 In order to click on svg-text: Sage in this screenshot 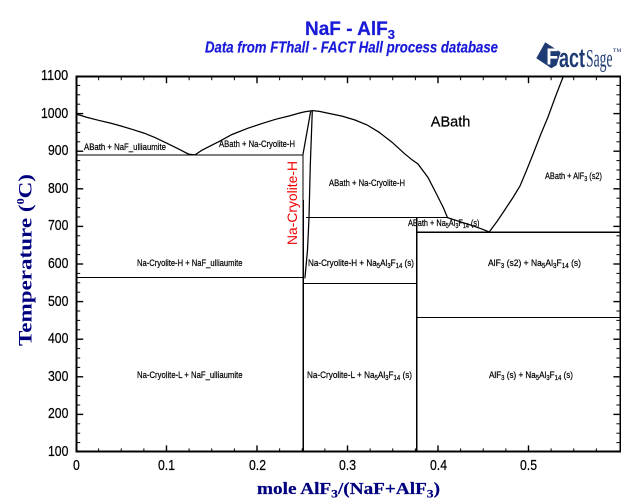, I will do `click(599, 58)`.